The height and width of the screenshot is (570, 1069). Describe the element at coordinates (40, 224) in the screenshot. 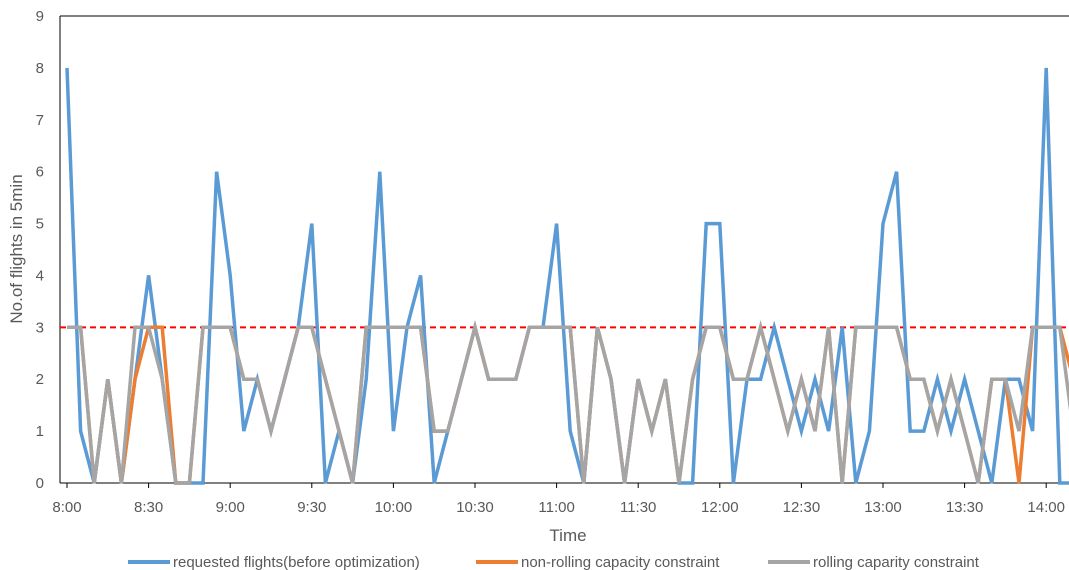

I see `y-tick-label: 5` at that location.